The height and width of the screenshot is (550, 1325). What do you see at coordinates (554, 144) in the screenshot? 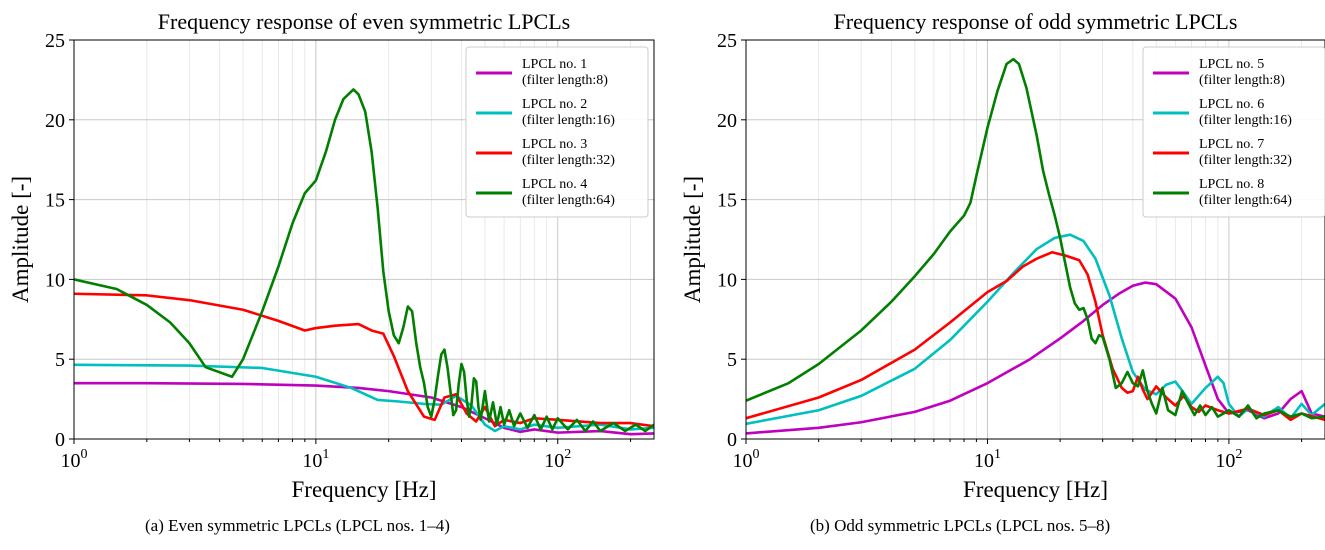
I see `chart-1-legend-label-3: LPCL no. 3` at bounding box center [554, 144].